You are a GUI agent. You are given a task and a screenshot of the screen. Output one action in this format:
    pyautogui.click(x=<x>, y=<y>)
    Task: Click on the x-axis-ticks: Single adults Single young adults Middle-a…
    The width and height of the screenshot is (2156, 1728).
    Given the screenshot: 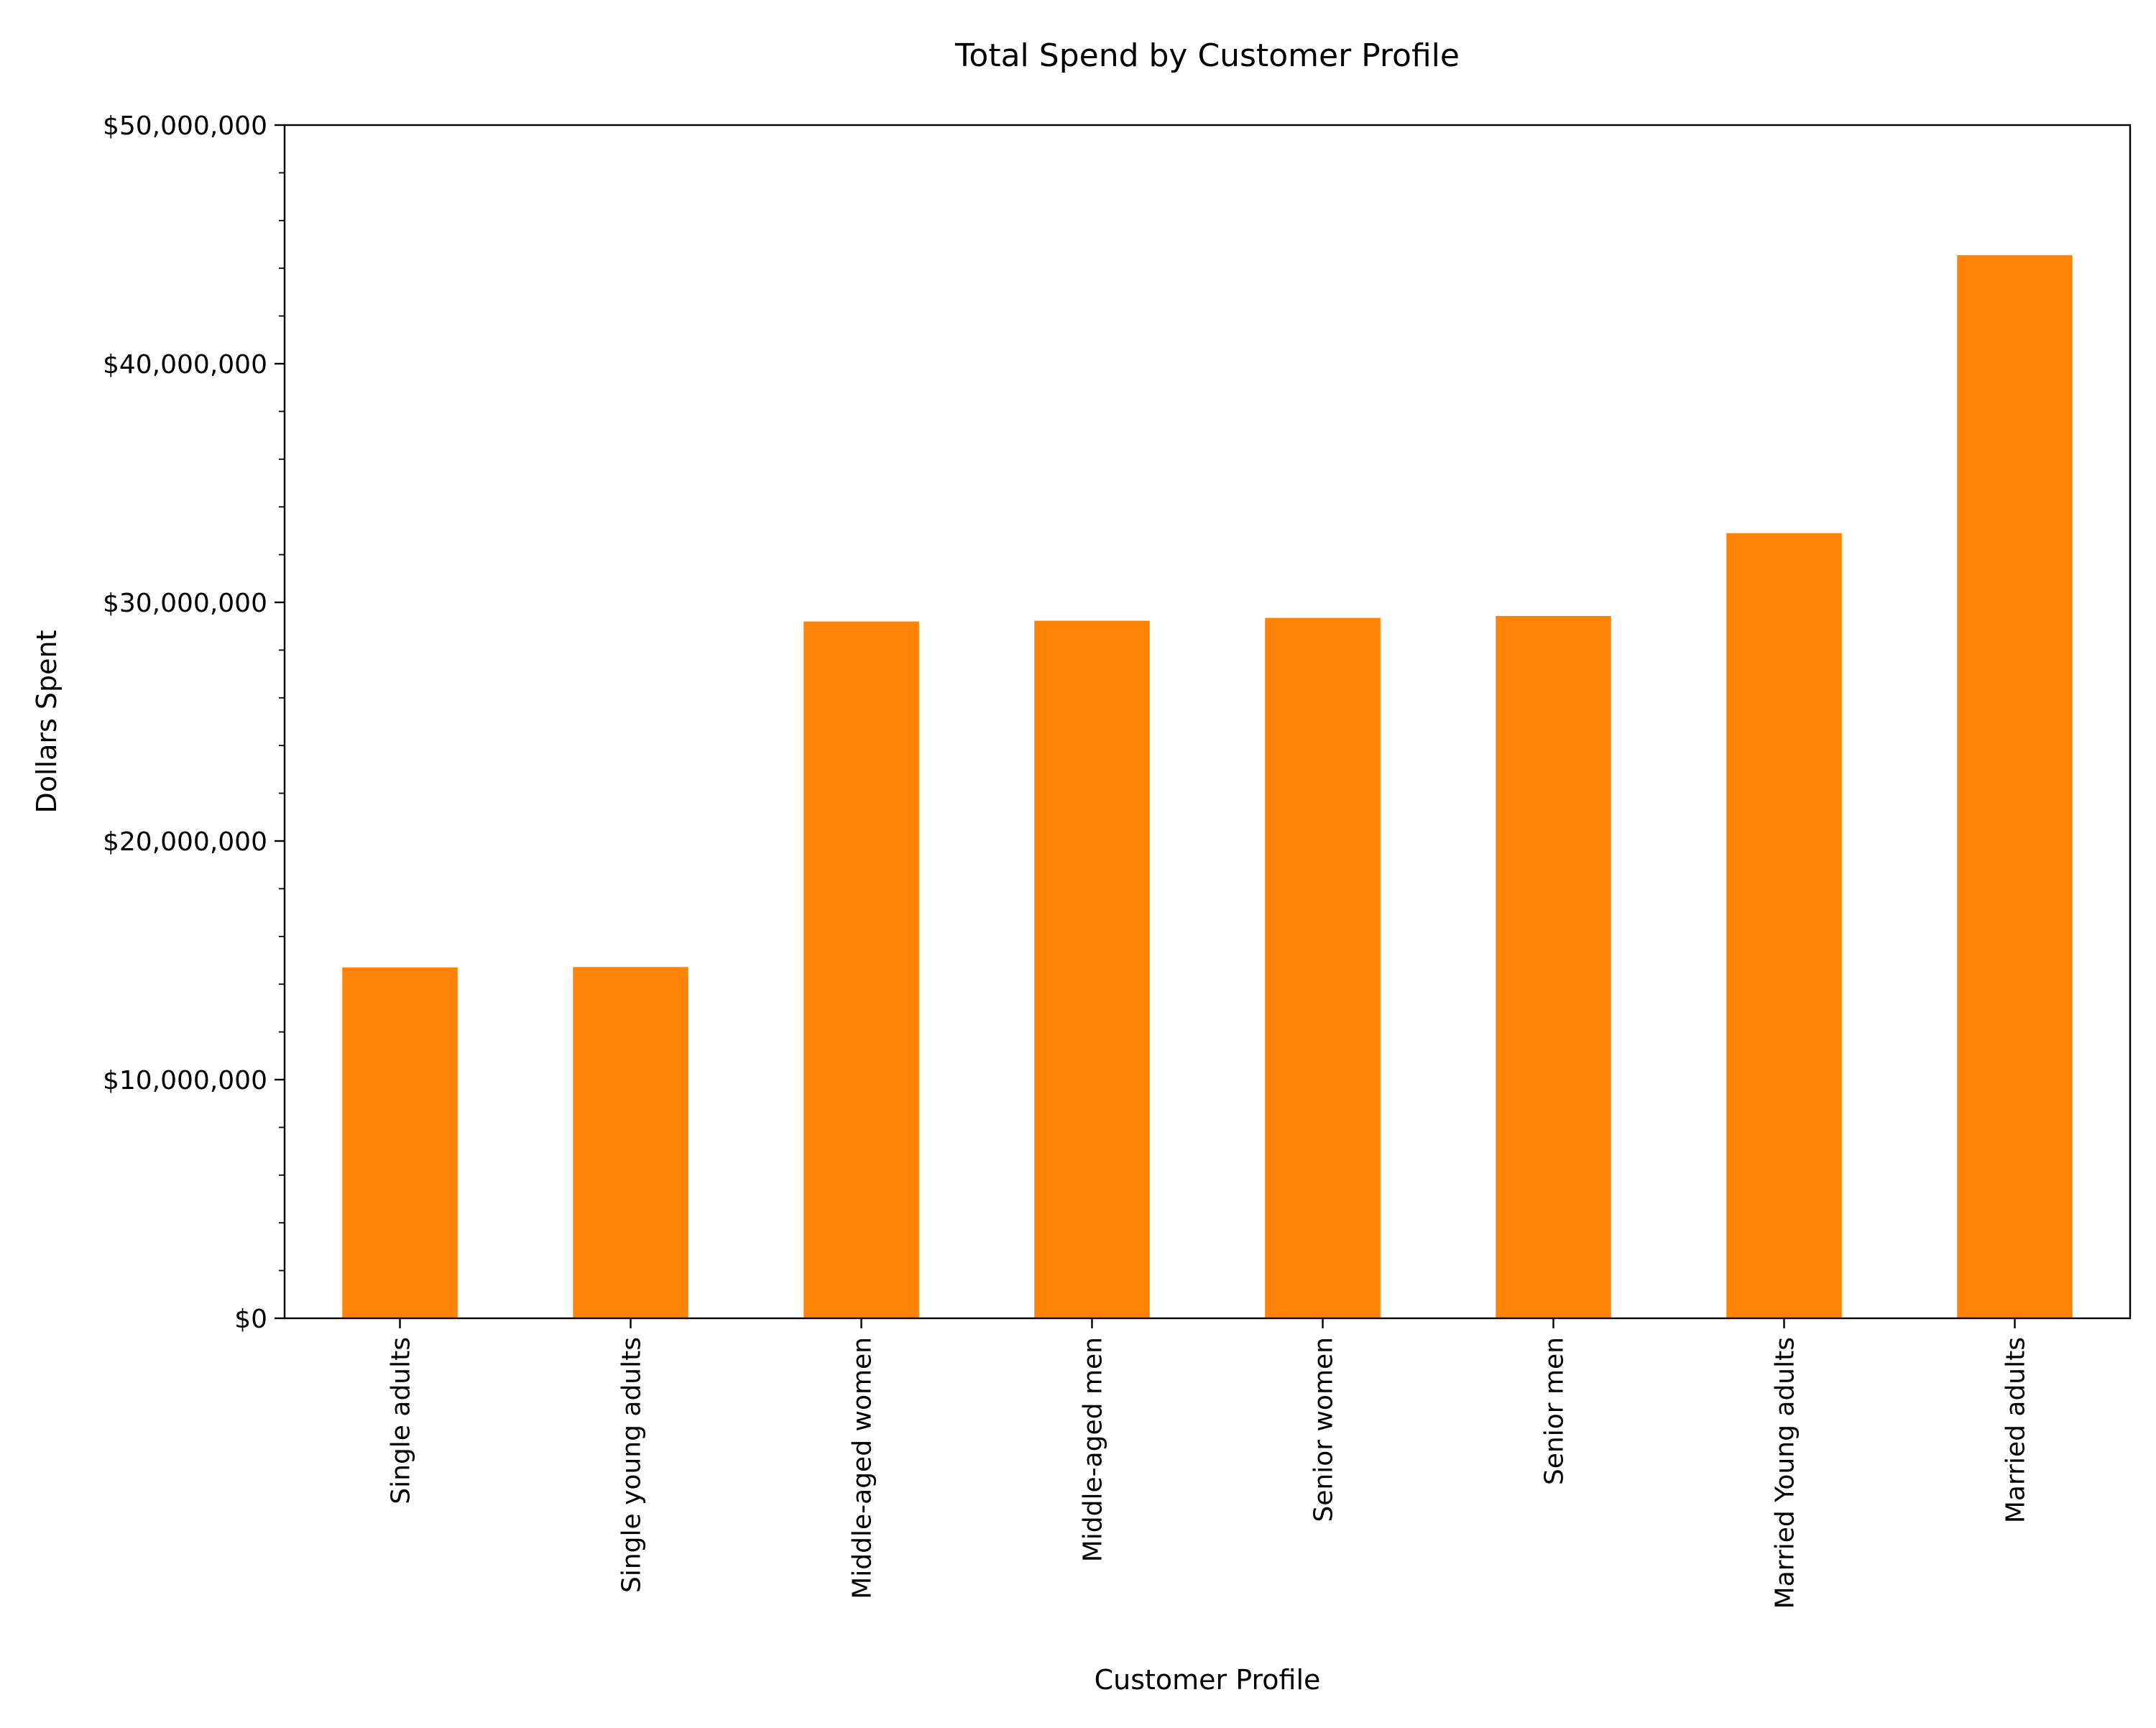 What is the action you would take?
    pyautogui.click(x=1209, y=1463)
    